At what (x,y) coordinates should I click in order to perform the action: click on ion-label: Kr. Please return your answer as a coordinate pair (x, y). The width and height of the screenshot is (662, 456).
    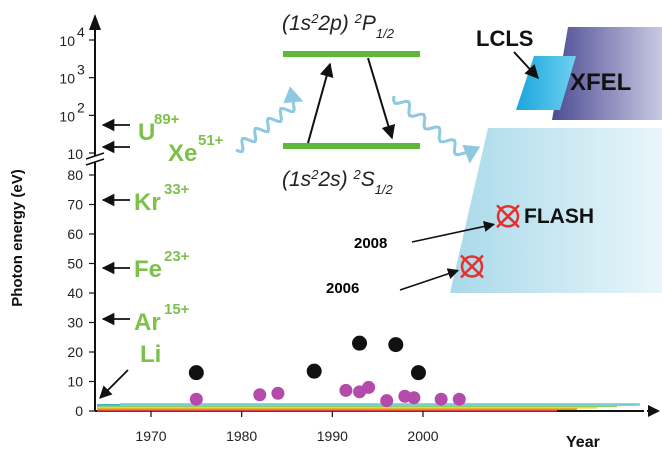
    Looking at the image, I should click on (147, 202).